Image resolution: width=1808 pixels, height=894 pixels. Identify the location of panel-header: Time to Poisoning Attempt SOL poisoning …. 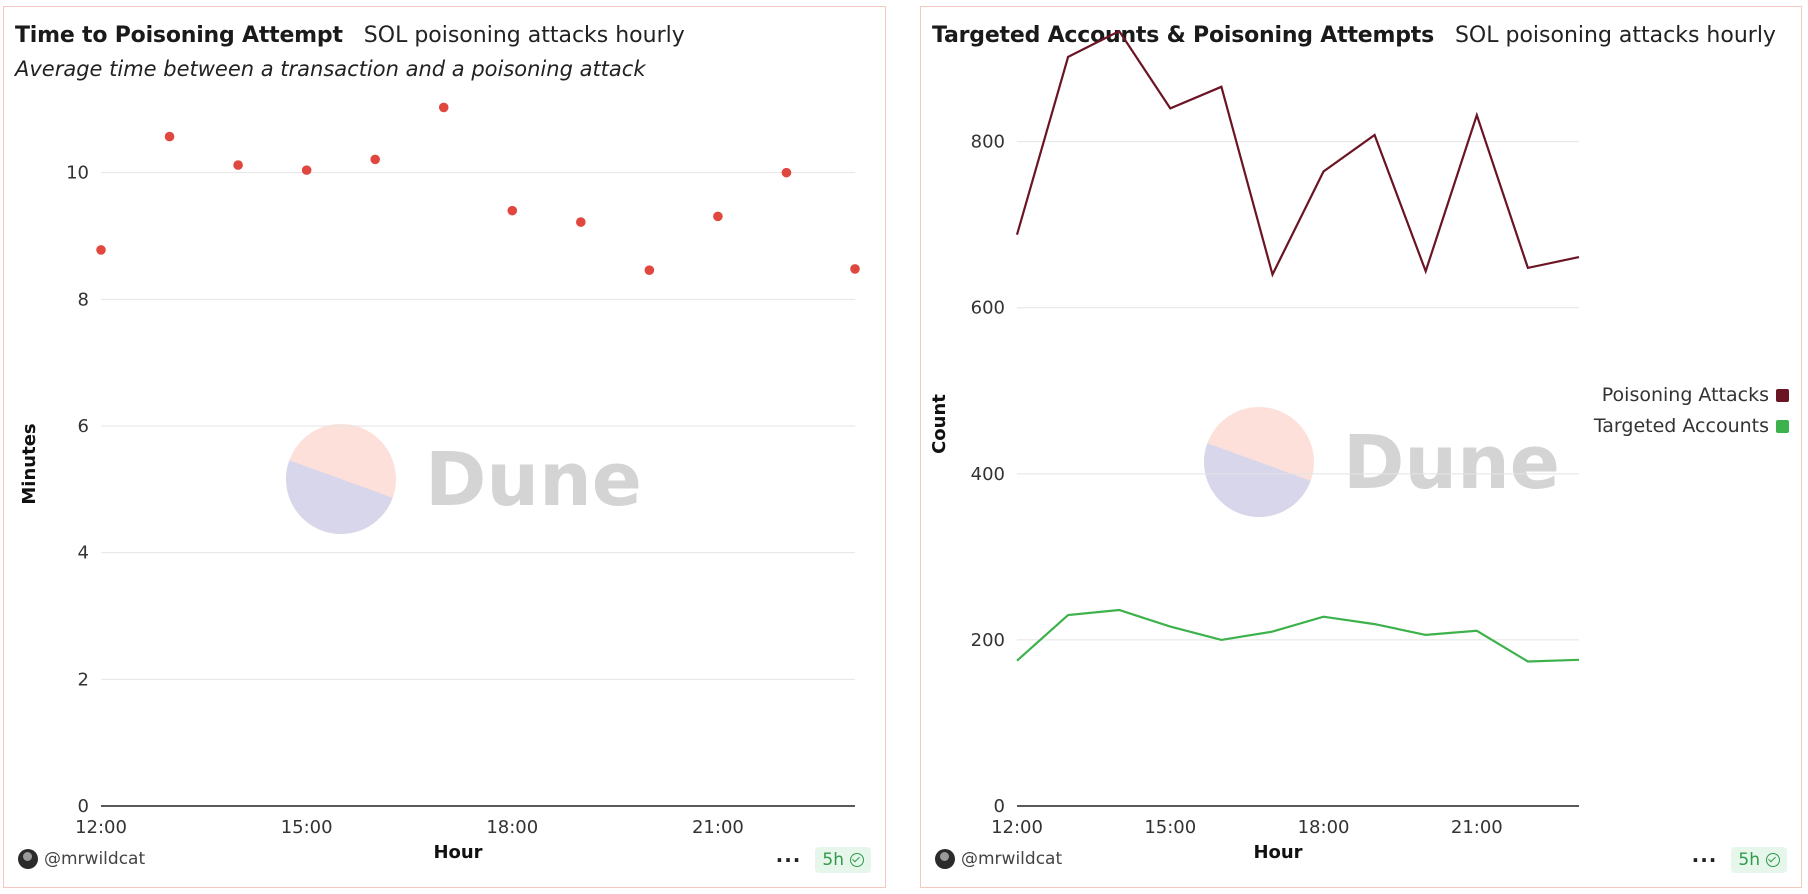
(350, 35).